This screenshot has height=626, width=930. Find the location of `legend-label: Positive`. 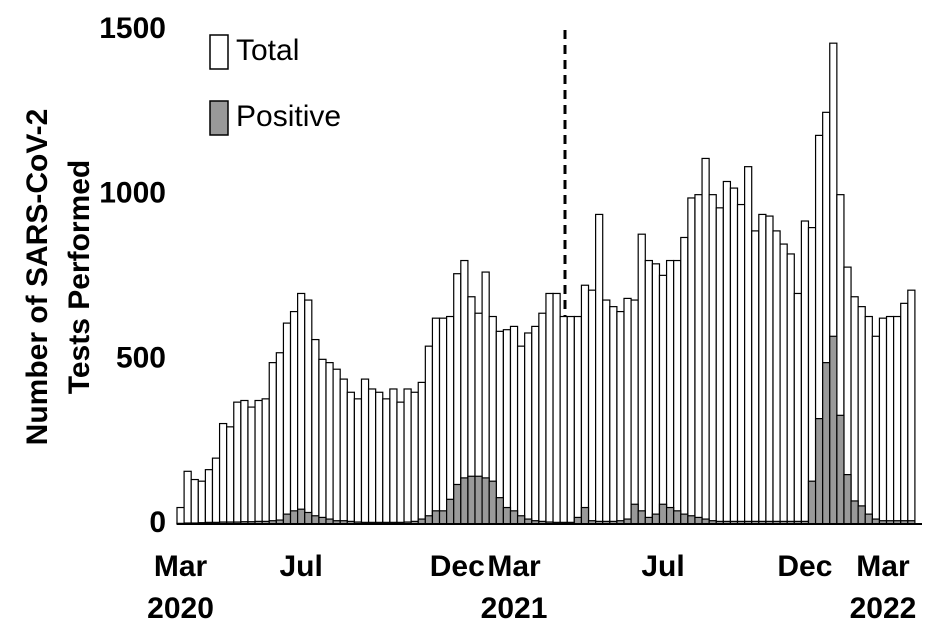

legend-label: Positive is located at coordinates (288, 116).